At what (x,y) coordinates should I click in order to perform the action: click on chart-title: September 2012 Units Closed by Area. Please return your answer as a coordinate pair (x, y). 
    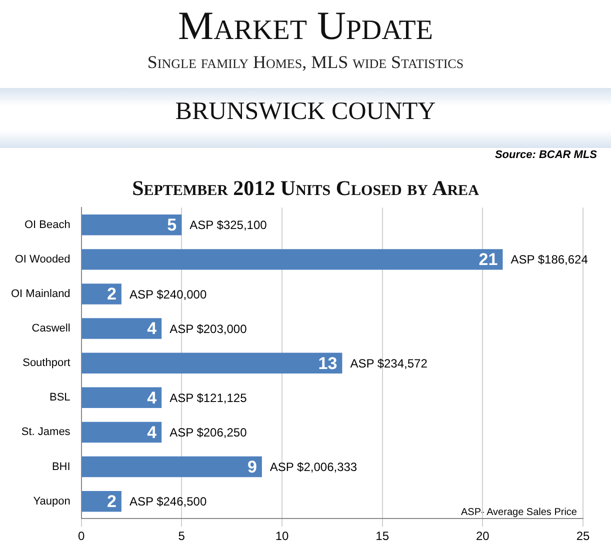
    Looking at the image, I should click on (305, 188).